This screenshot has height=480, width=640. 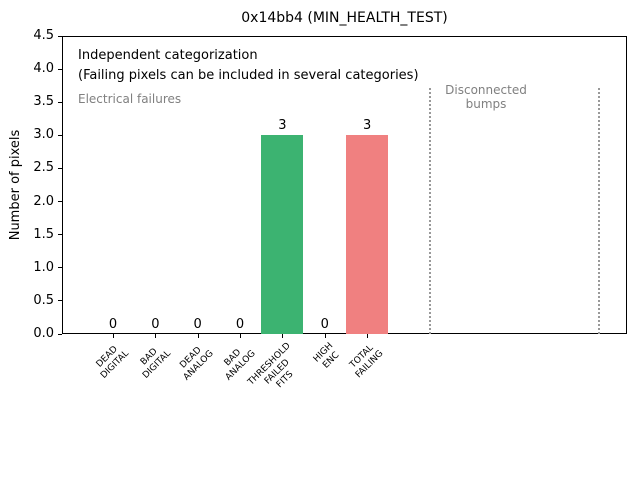 I want to click on x-category-label: DEAD ANALOG, so click(x=197, y=364).